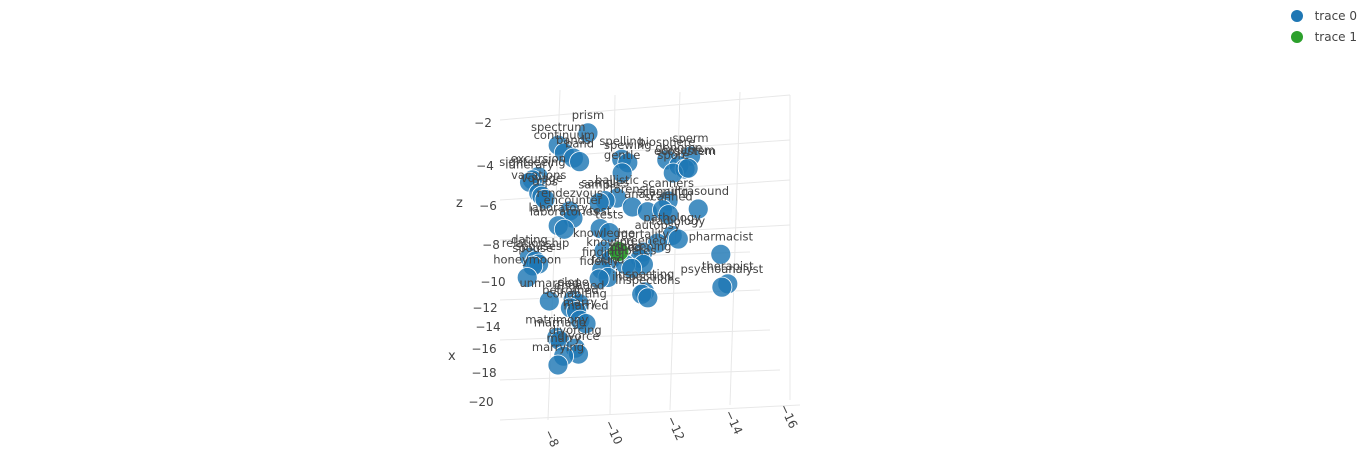 This screenshot has width=1365, height=454. Describe the element at coordinates (545, 181) in the screenshot. I see `point-label: trips` at that location.